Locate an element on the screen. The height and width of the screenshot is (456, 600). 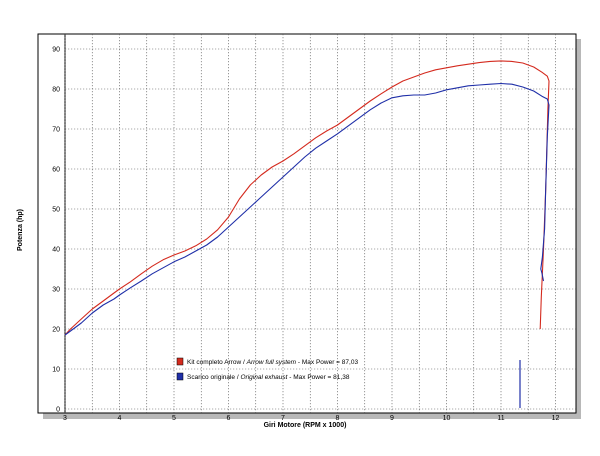
x-tick-label-7: 10 is located at coordinates (447, 418).